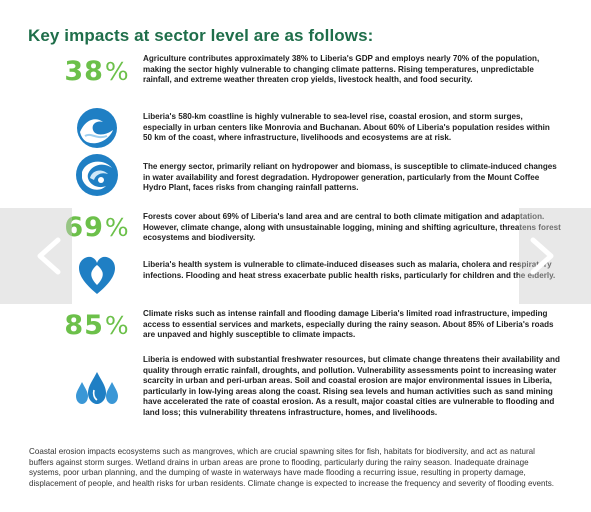  I want to click on water-drops-icon, so click(97, 390).